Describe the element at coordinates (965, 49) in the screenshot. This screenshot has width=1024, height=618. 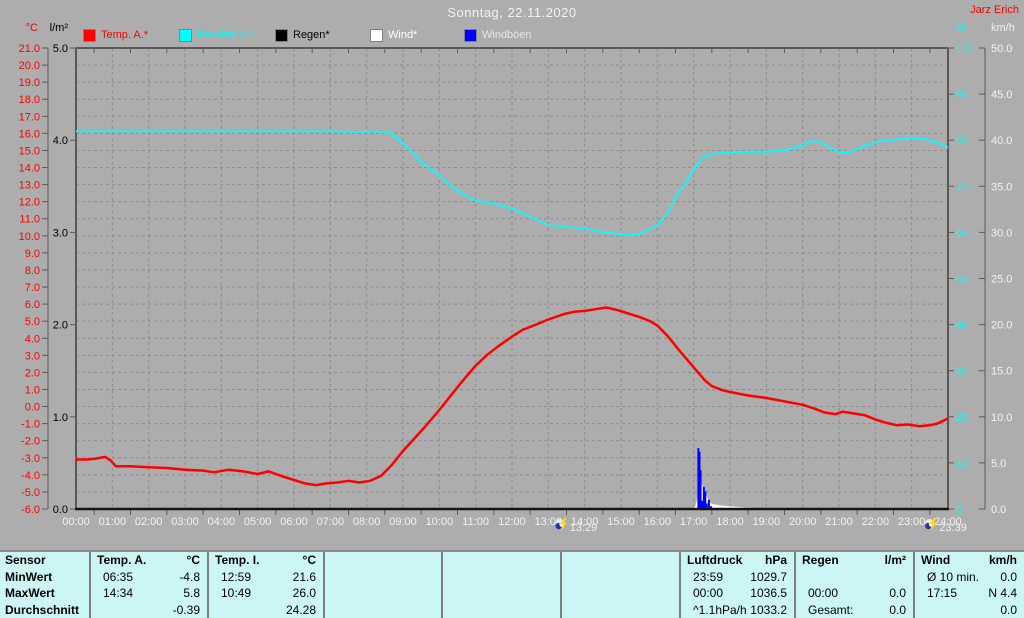
I see `humidity-tick-label: 100` at that location.